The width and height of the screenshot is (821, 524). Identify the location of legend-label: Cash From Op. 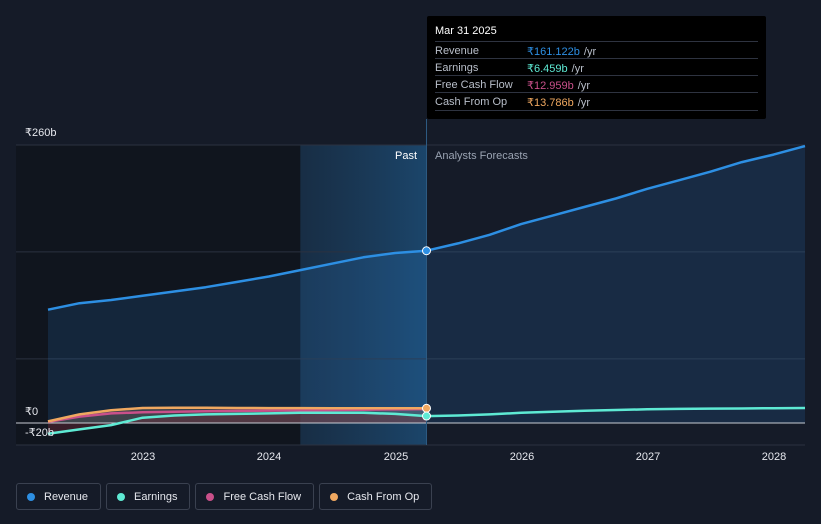
(383, 496).